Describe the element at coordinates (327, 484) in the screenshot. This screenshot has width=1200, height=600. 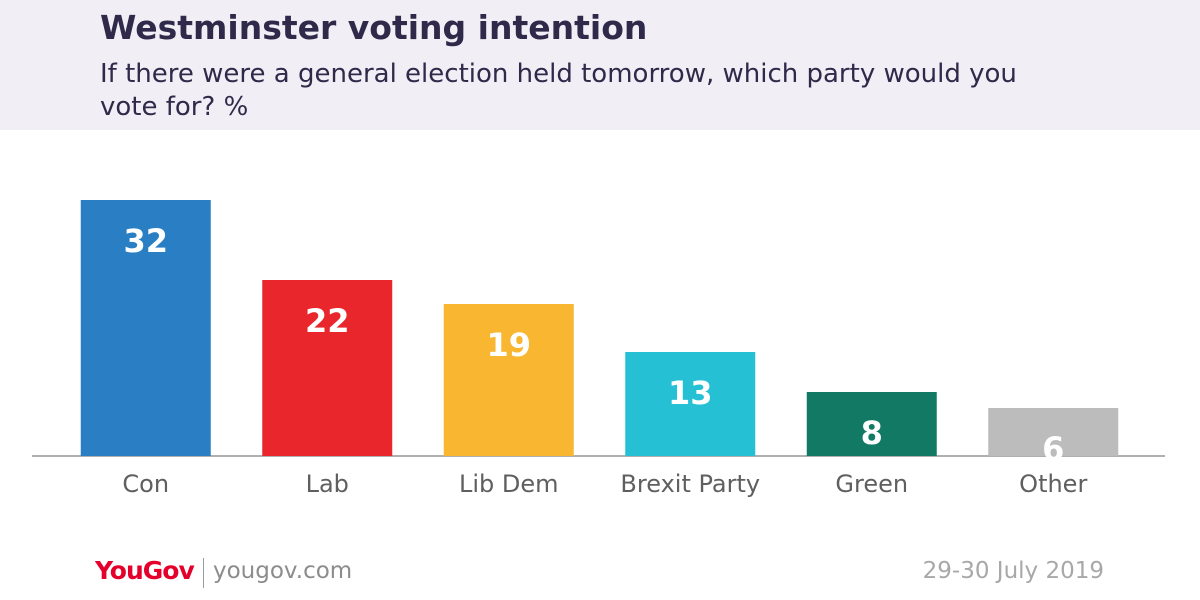
I see `category-label: Lab` at that location.